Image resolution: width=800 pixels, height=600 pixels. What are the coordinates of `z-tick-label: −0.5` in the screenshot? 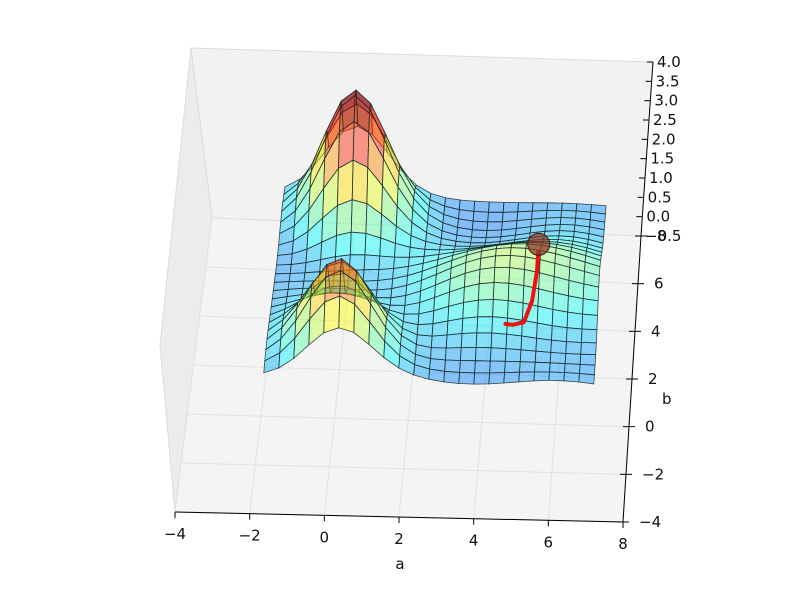 It's located at (663, 236).